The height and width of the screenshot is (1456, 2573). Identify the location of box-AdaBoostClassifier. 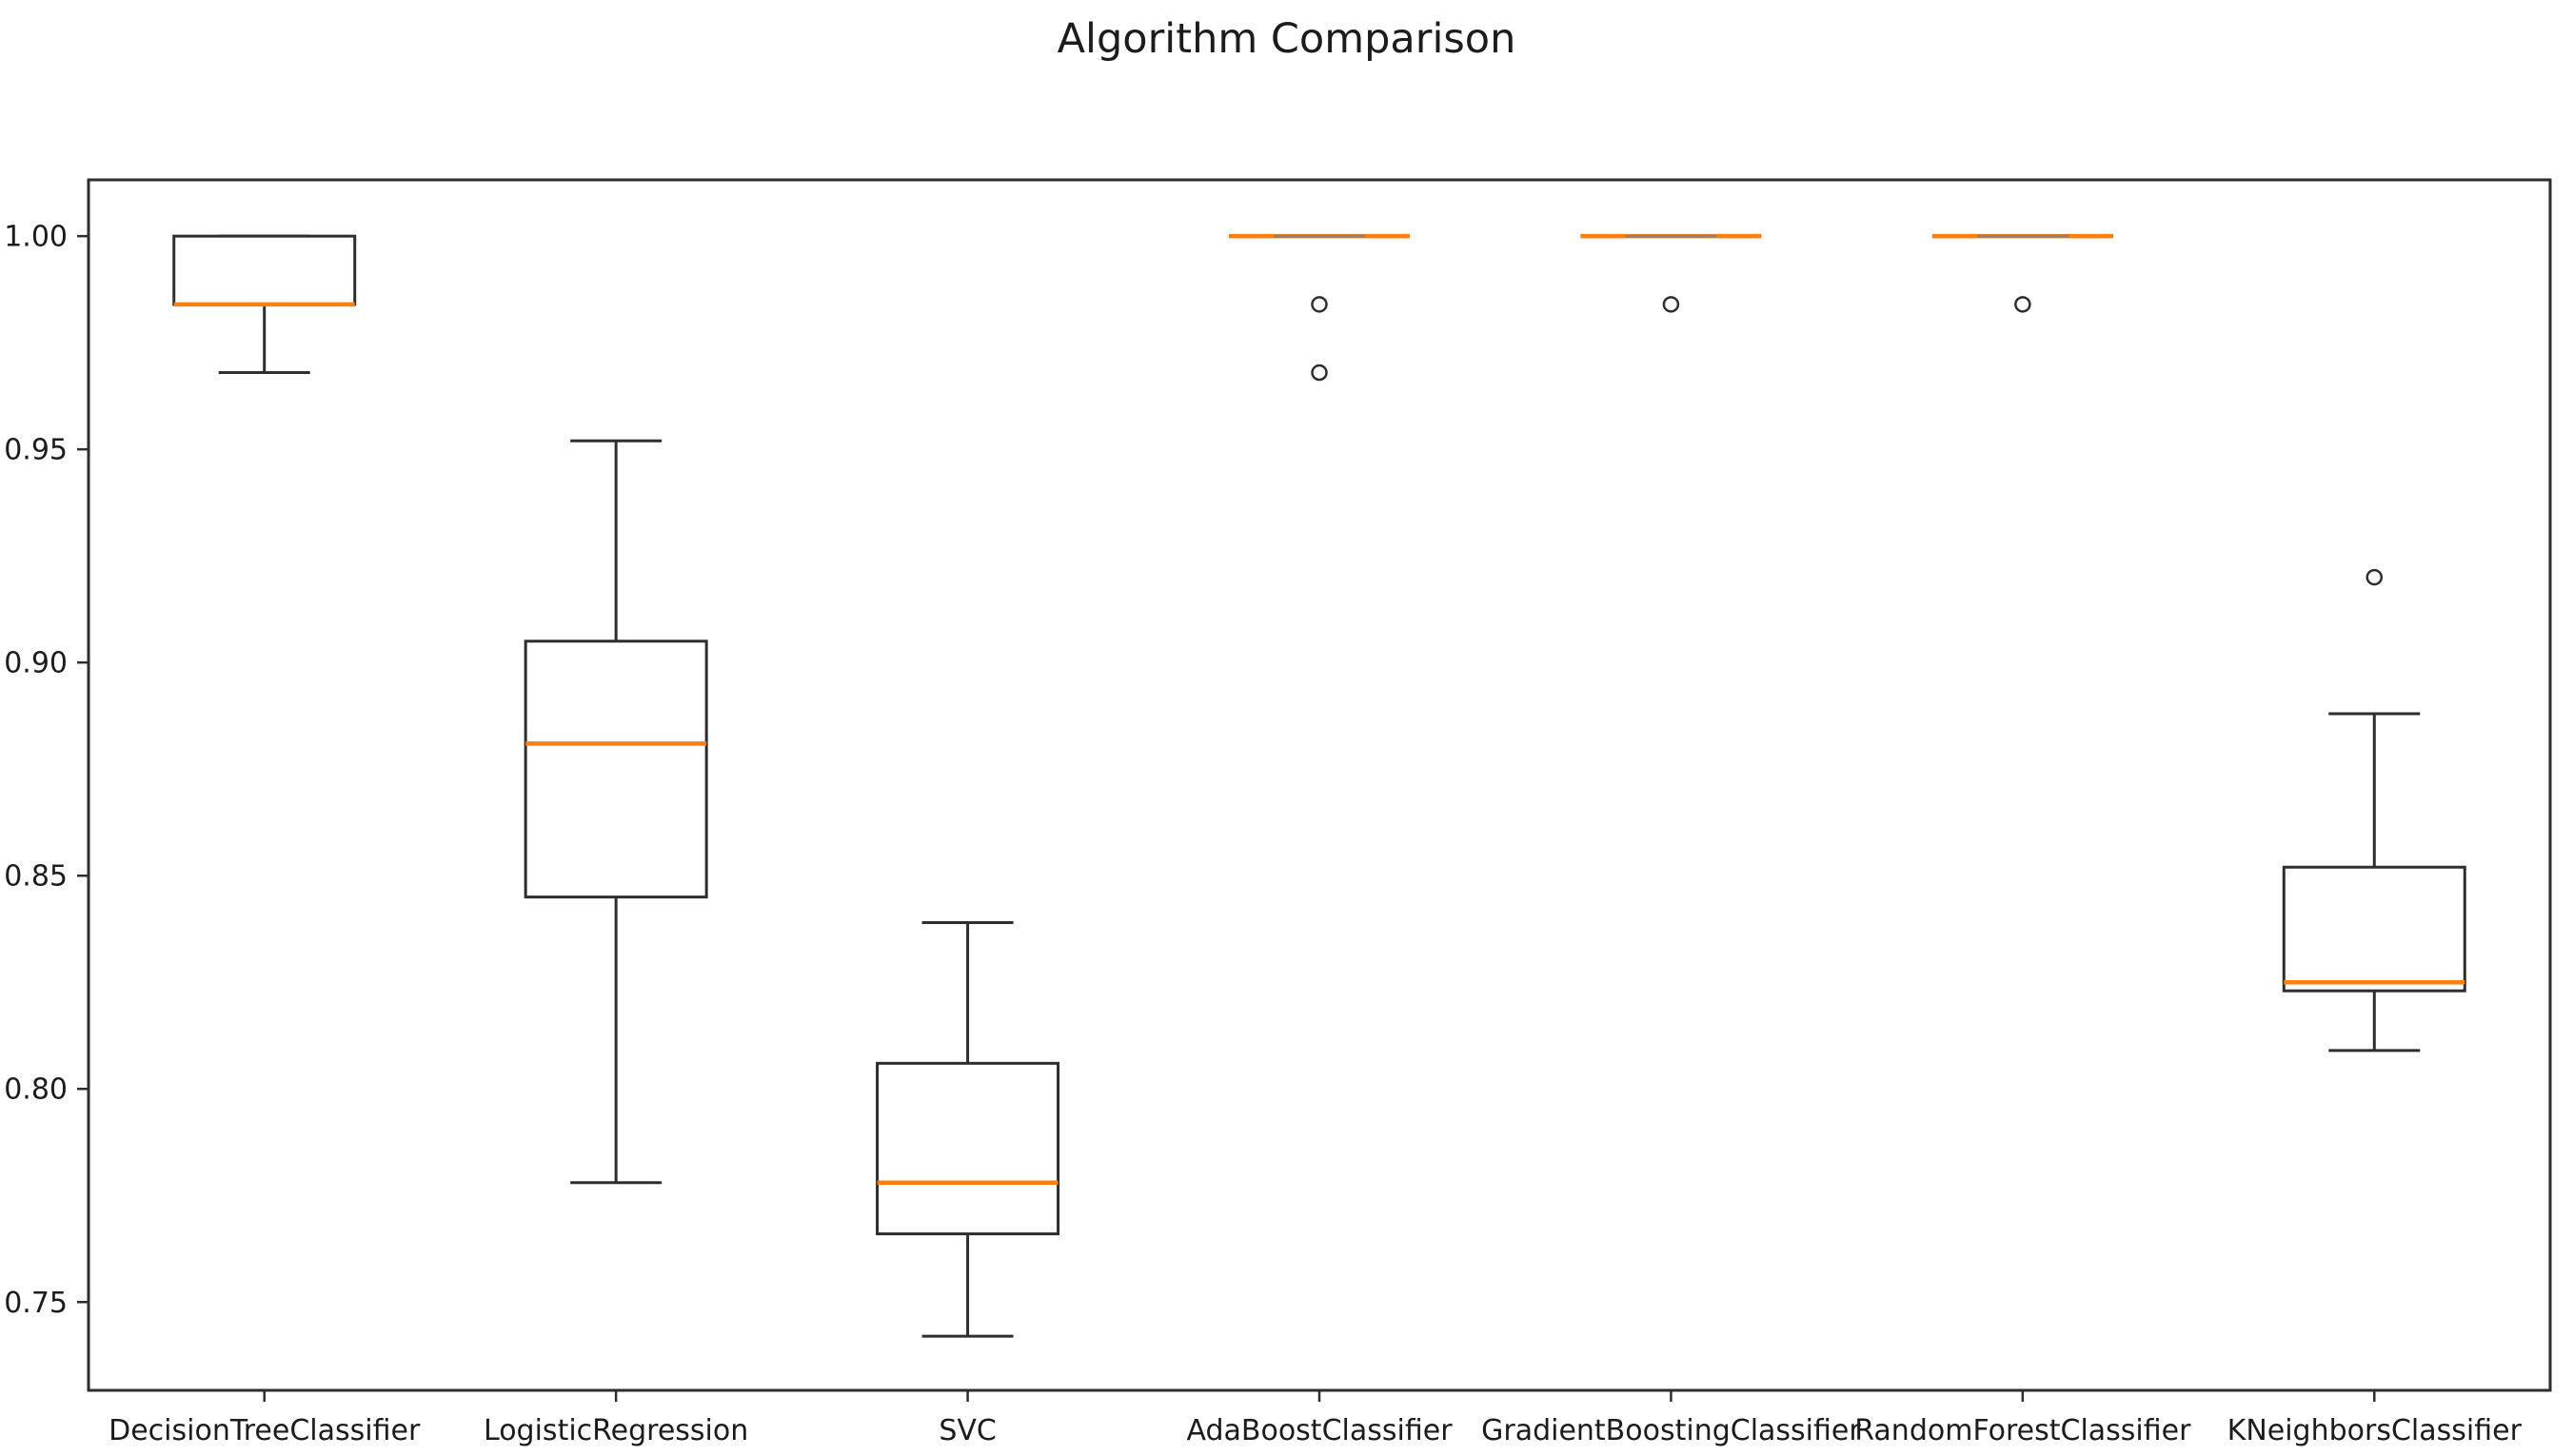
(1320, 307).